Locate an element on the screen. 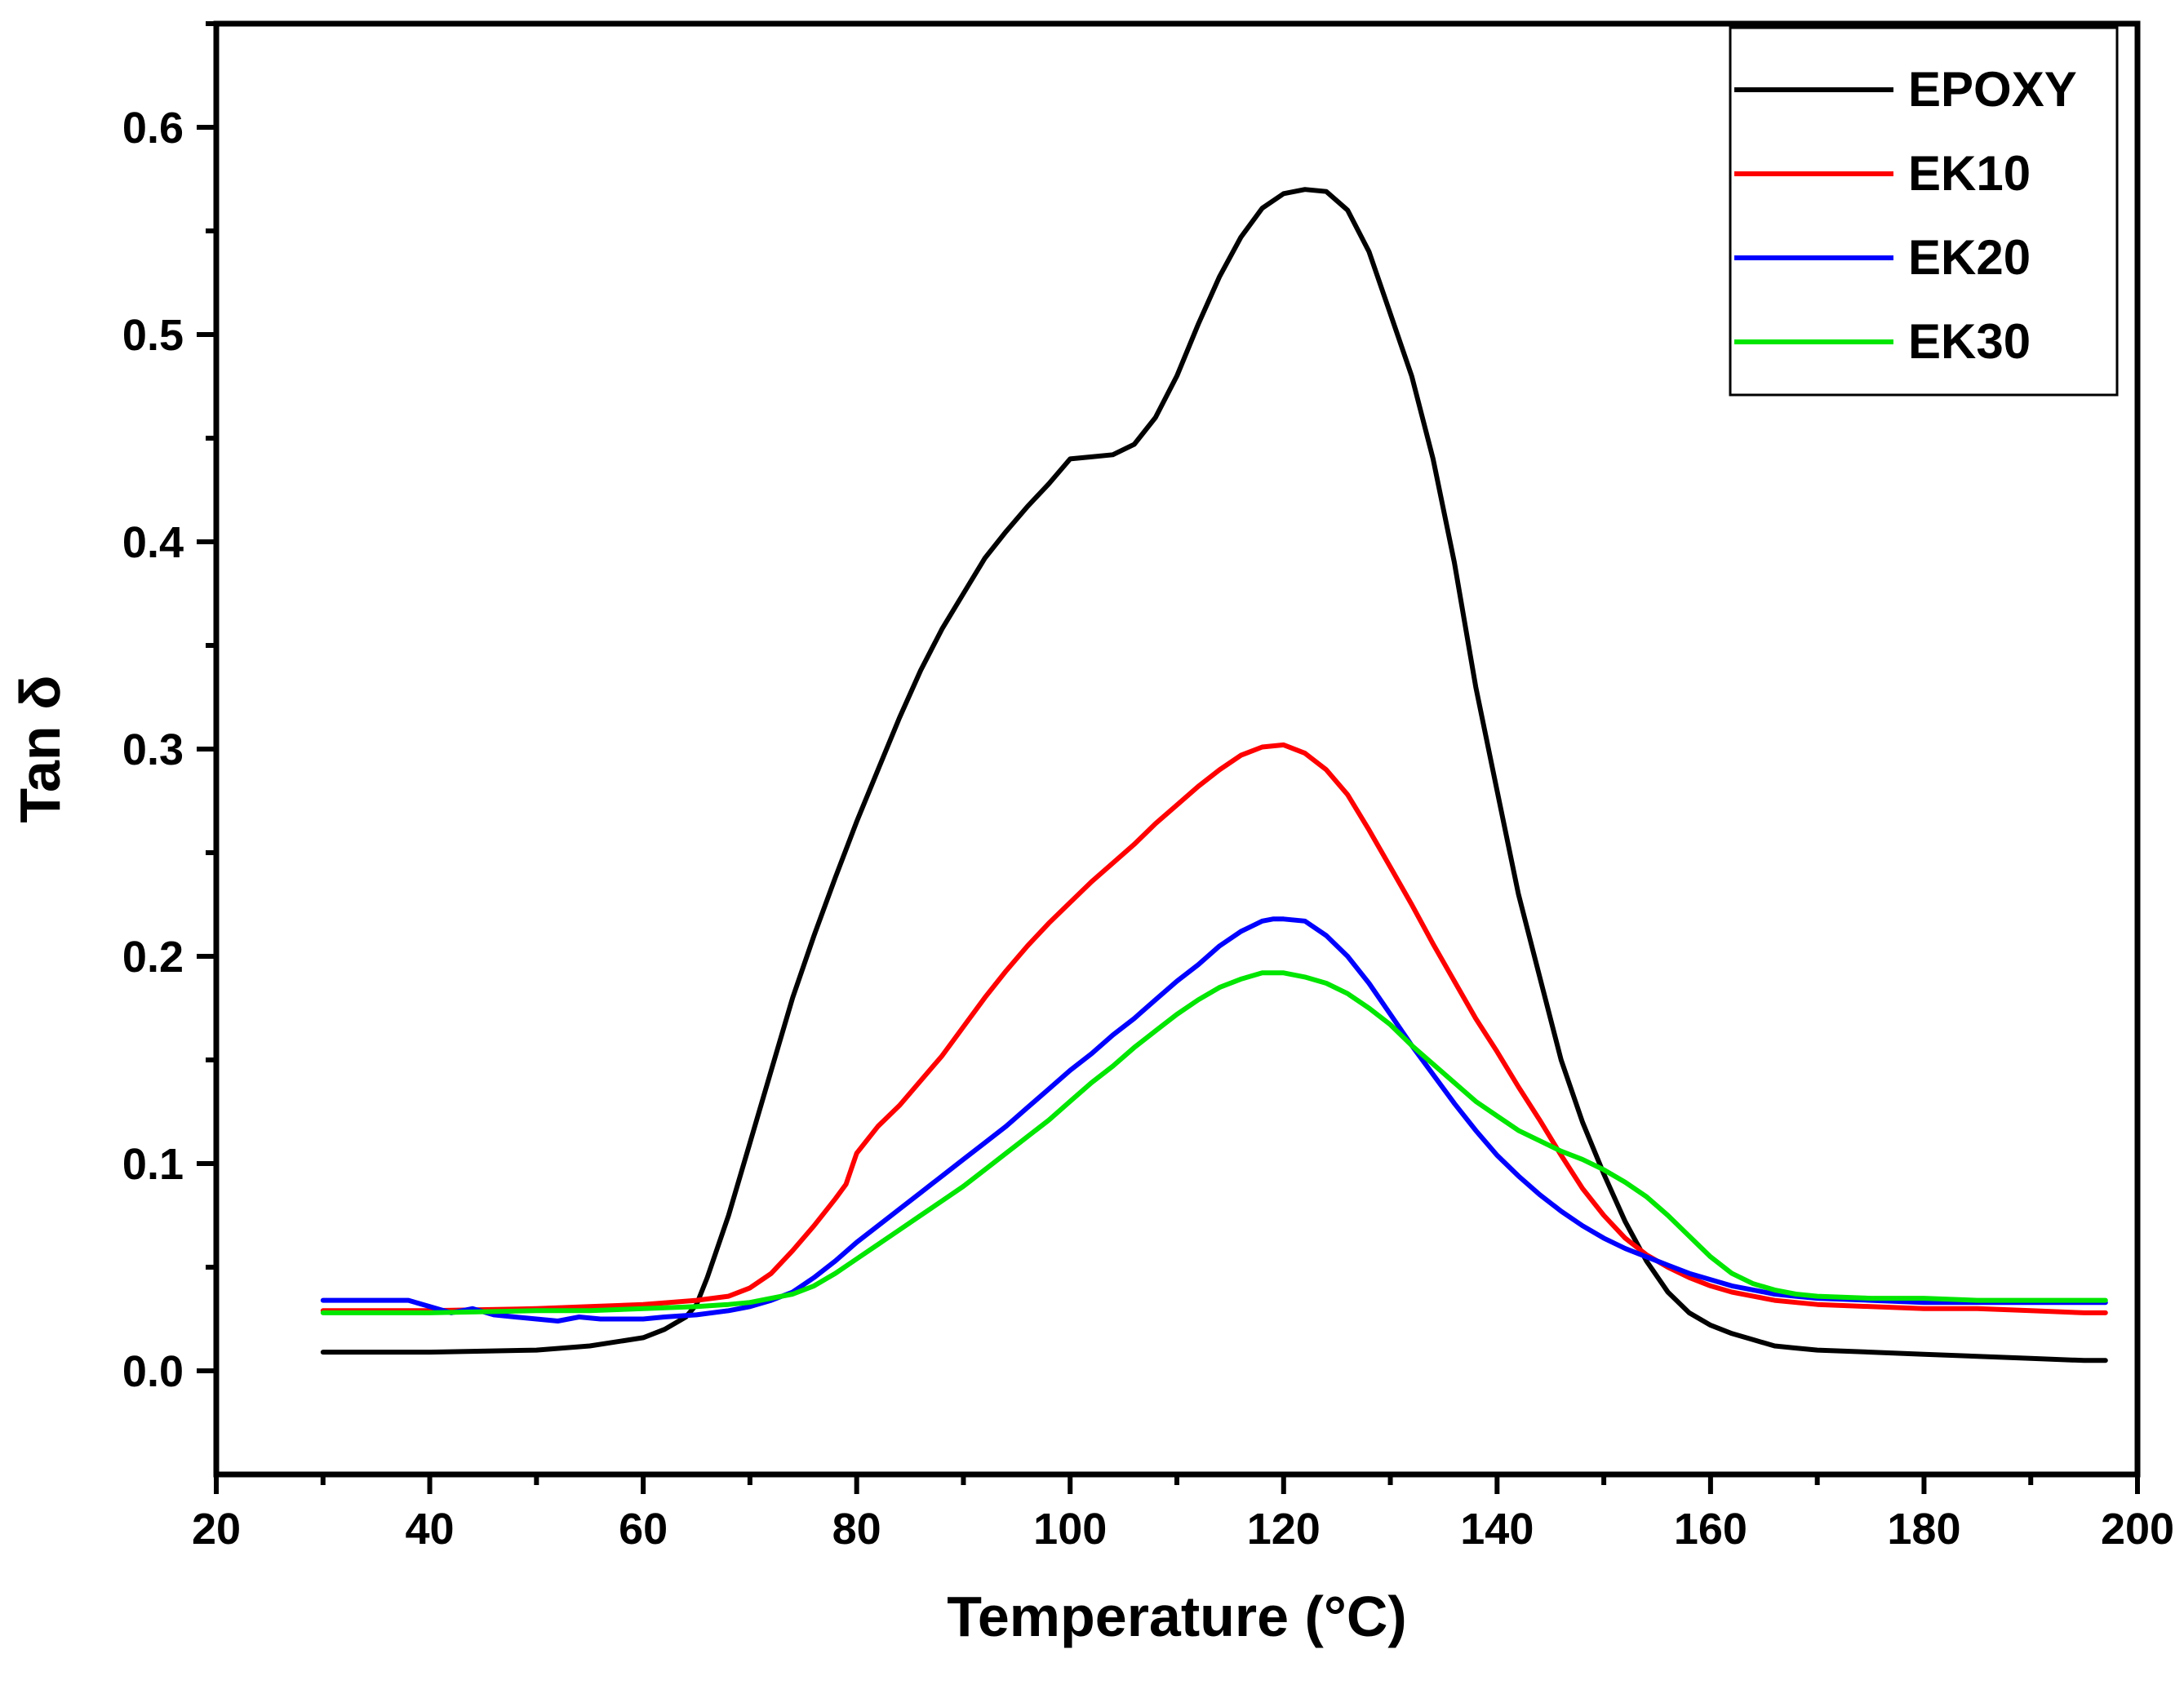 The width and height of the screenshot is (2184, 1707). x-tick-label: 180 is located at coordinates (1923, 1529).